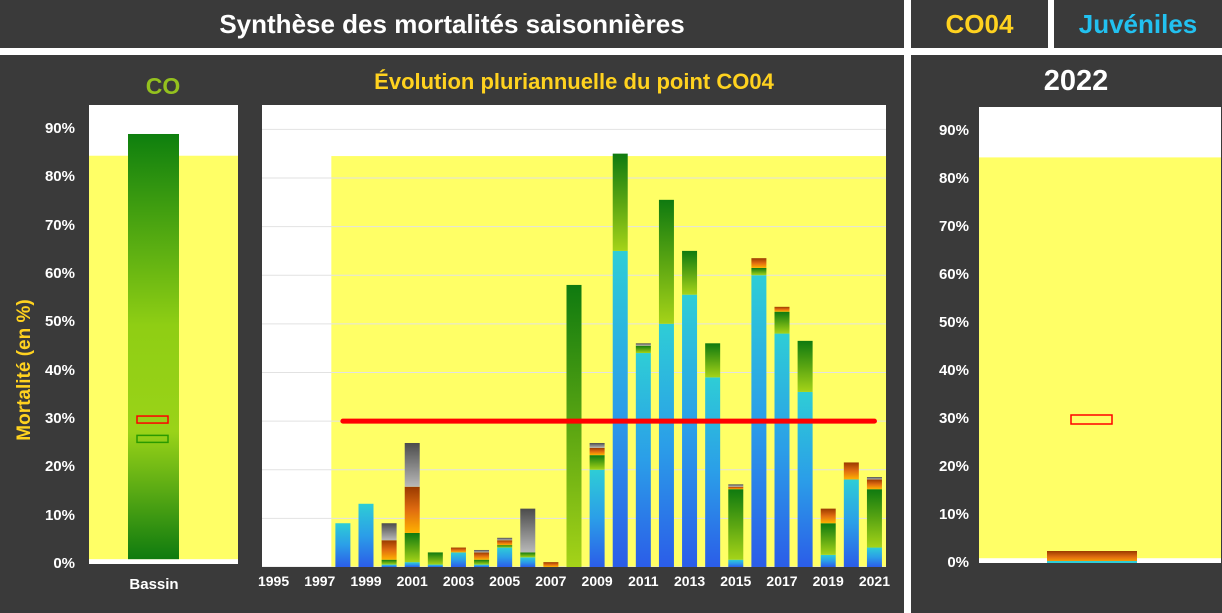 Image resolution: width=1222 pixels, height=613 pixels. I want to click on current-year-y-tick-label: 90%, so click(953, 130).